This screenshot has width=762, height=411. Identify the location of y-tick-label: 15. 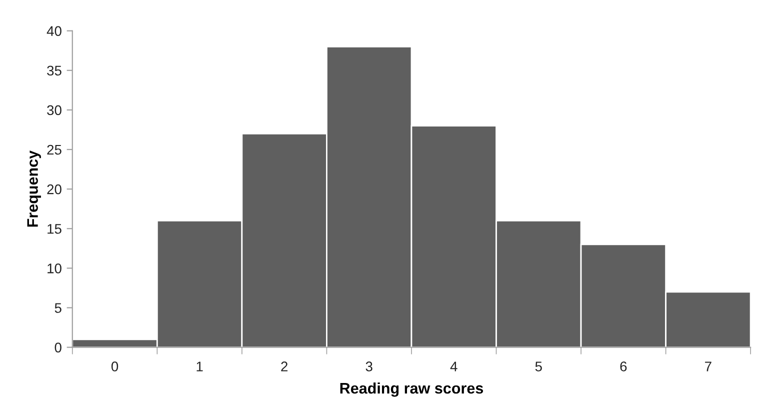
(55, 229).